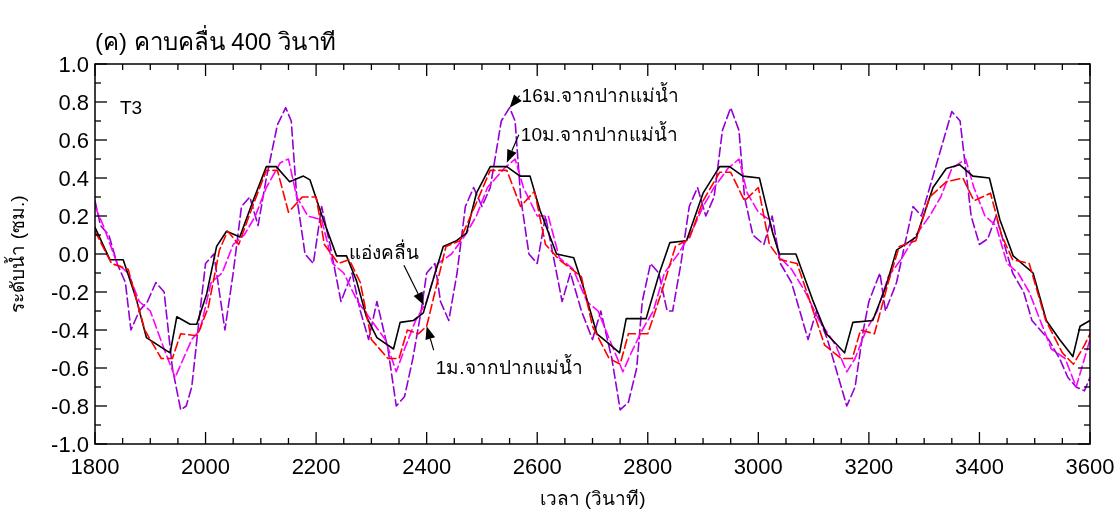 This screenshot has width=1120, height=518. What do you see at coordinates (1090, 466) in the screenshot?
I see `x-tick-label: 3600` at bounding box center [1090, 466].